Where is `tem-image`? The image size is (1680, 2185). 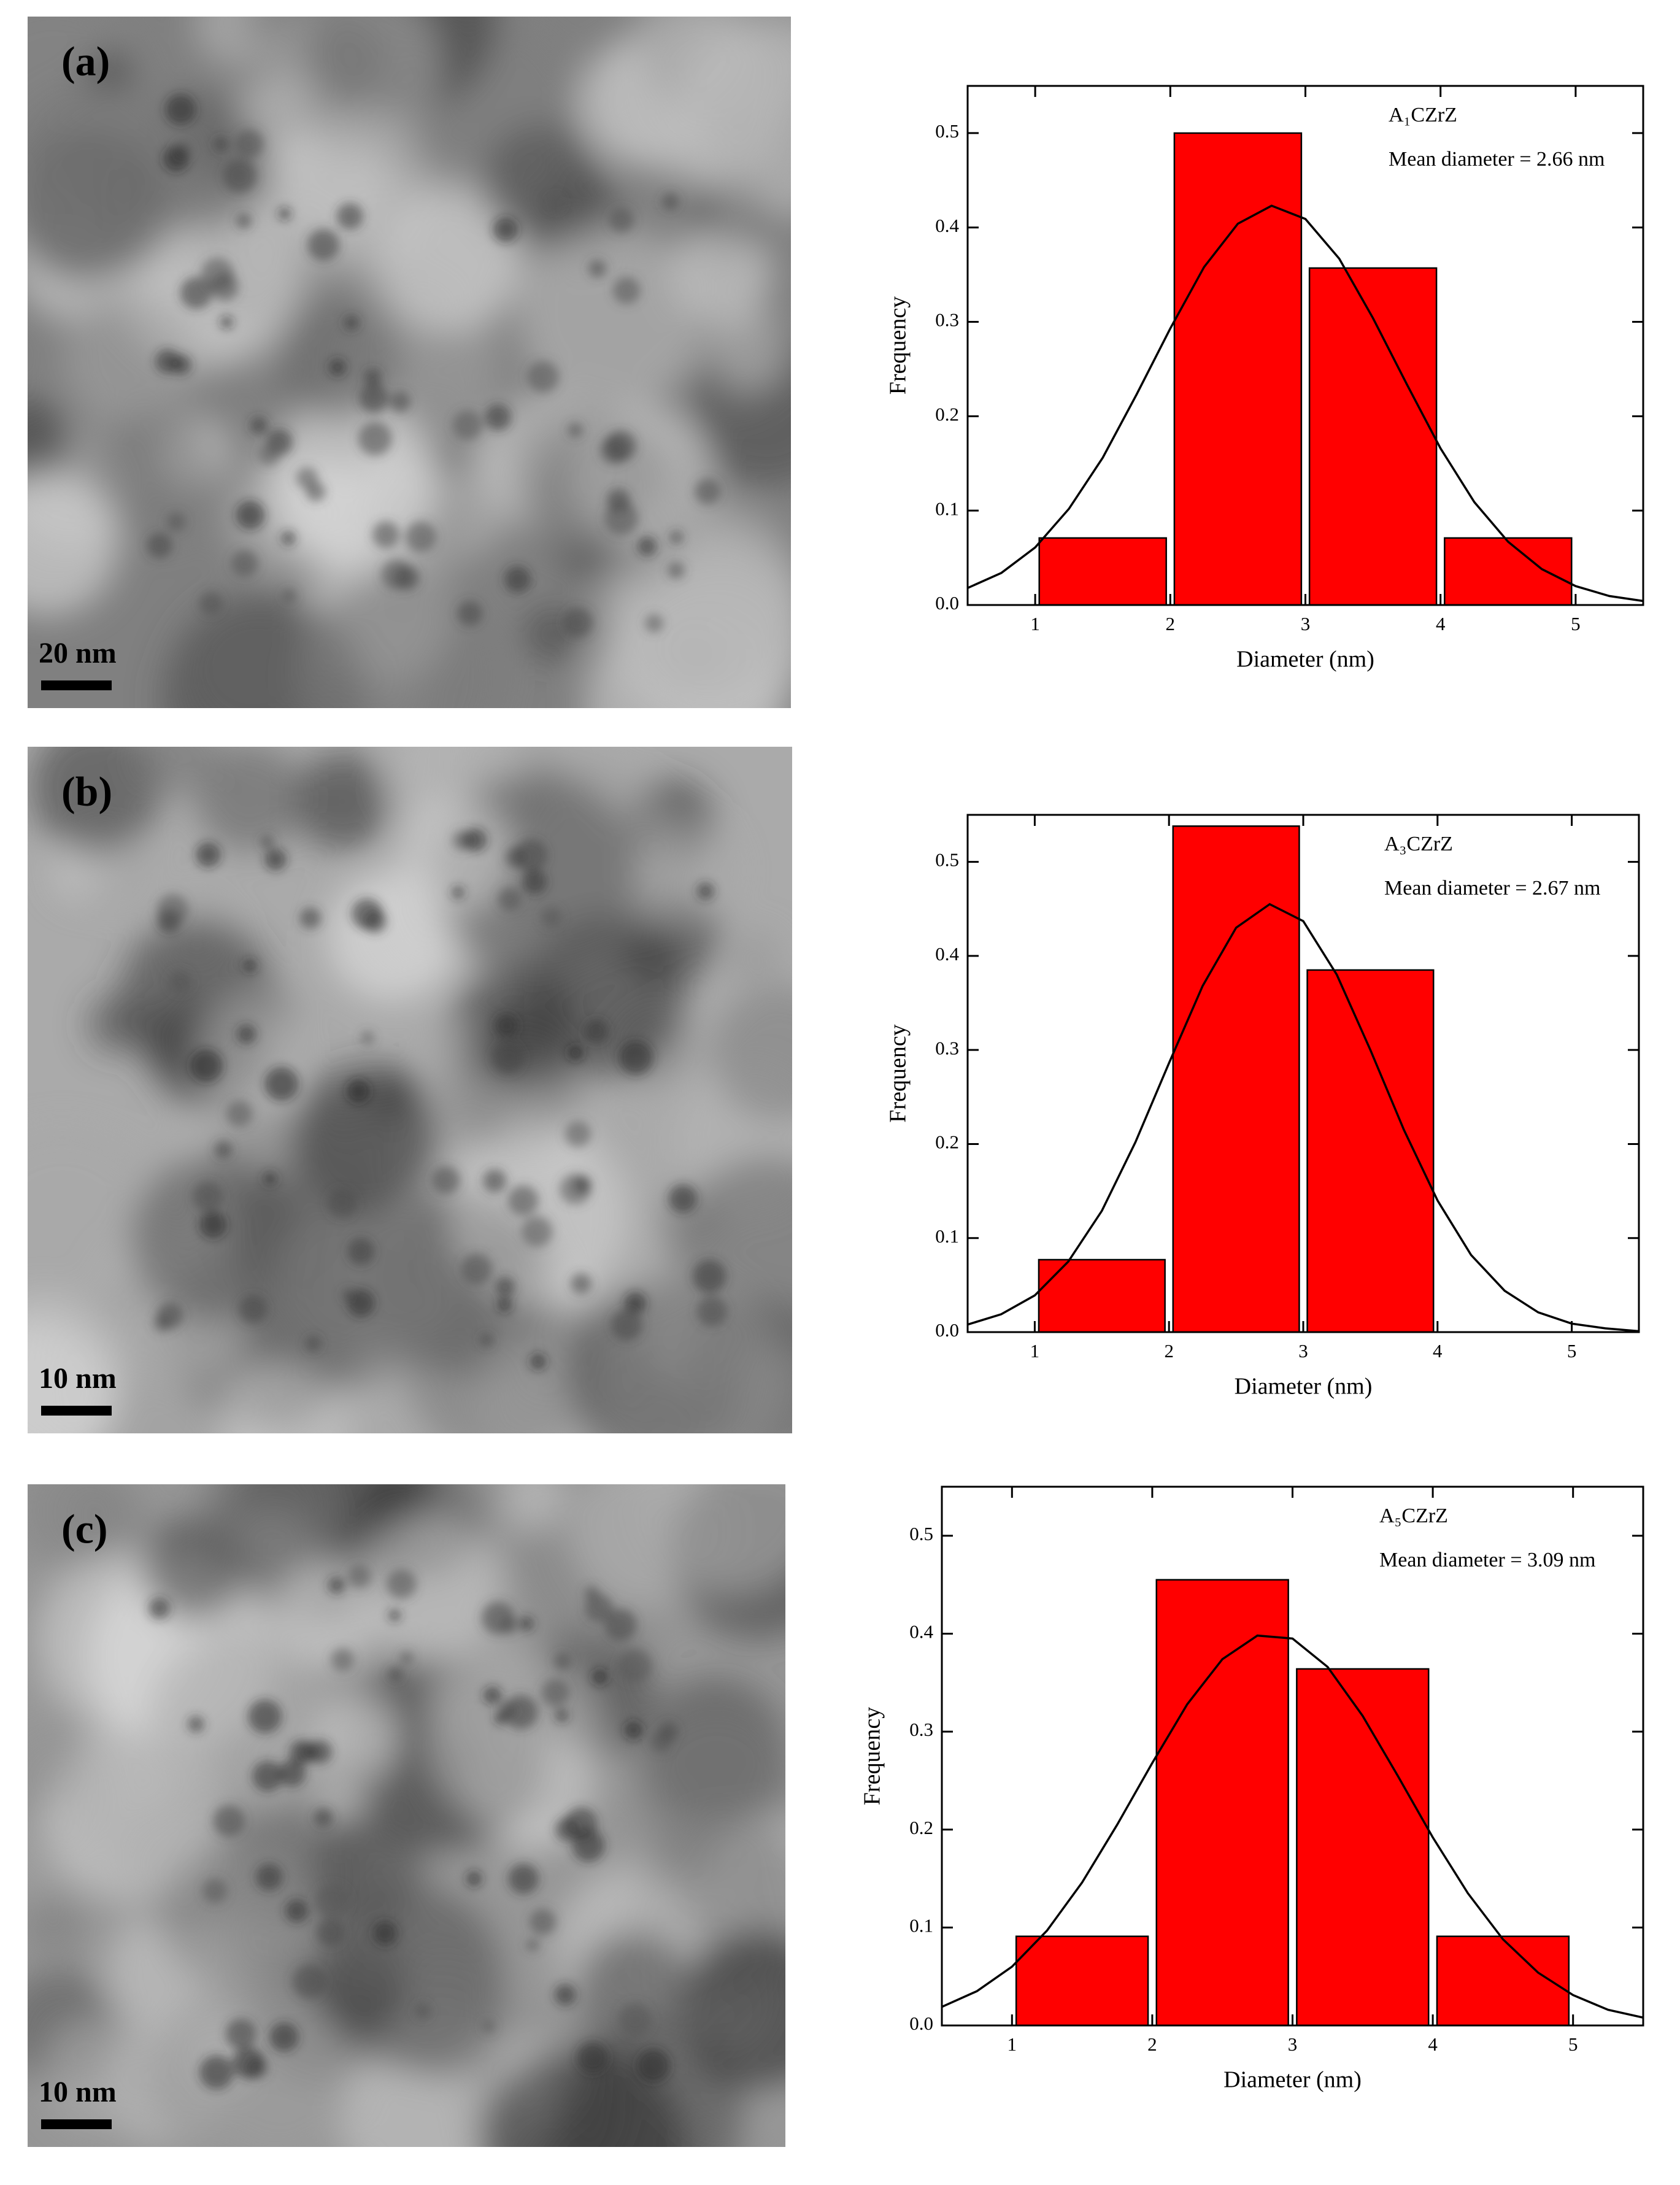
tem-image is located at coordinates (410, 1090).